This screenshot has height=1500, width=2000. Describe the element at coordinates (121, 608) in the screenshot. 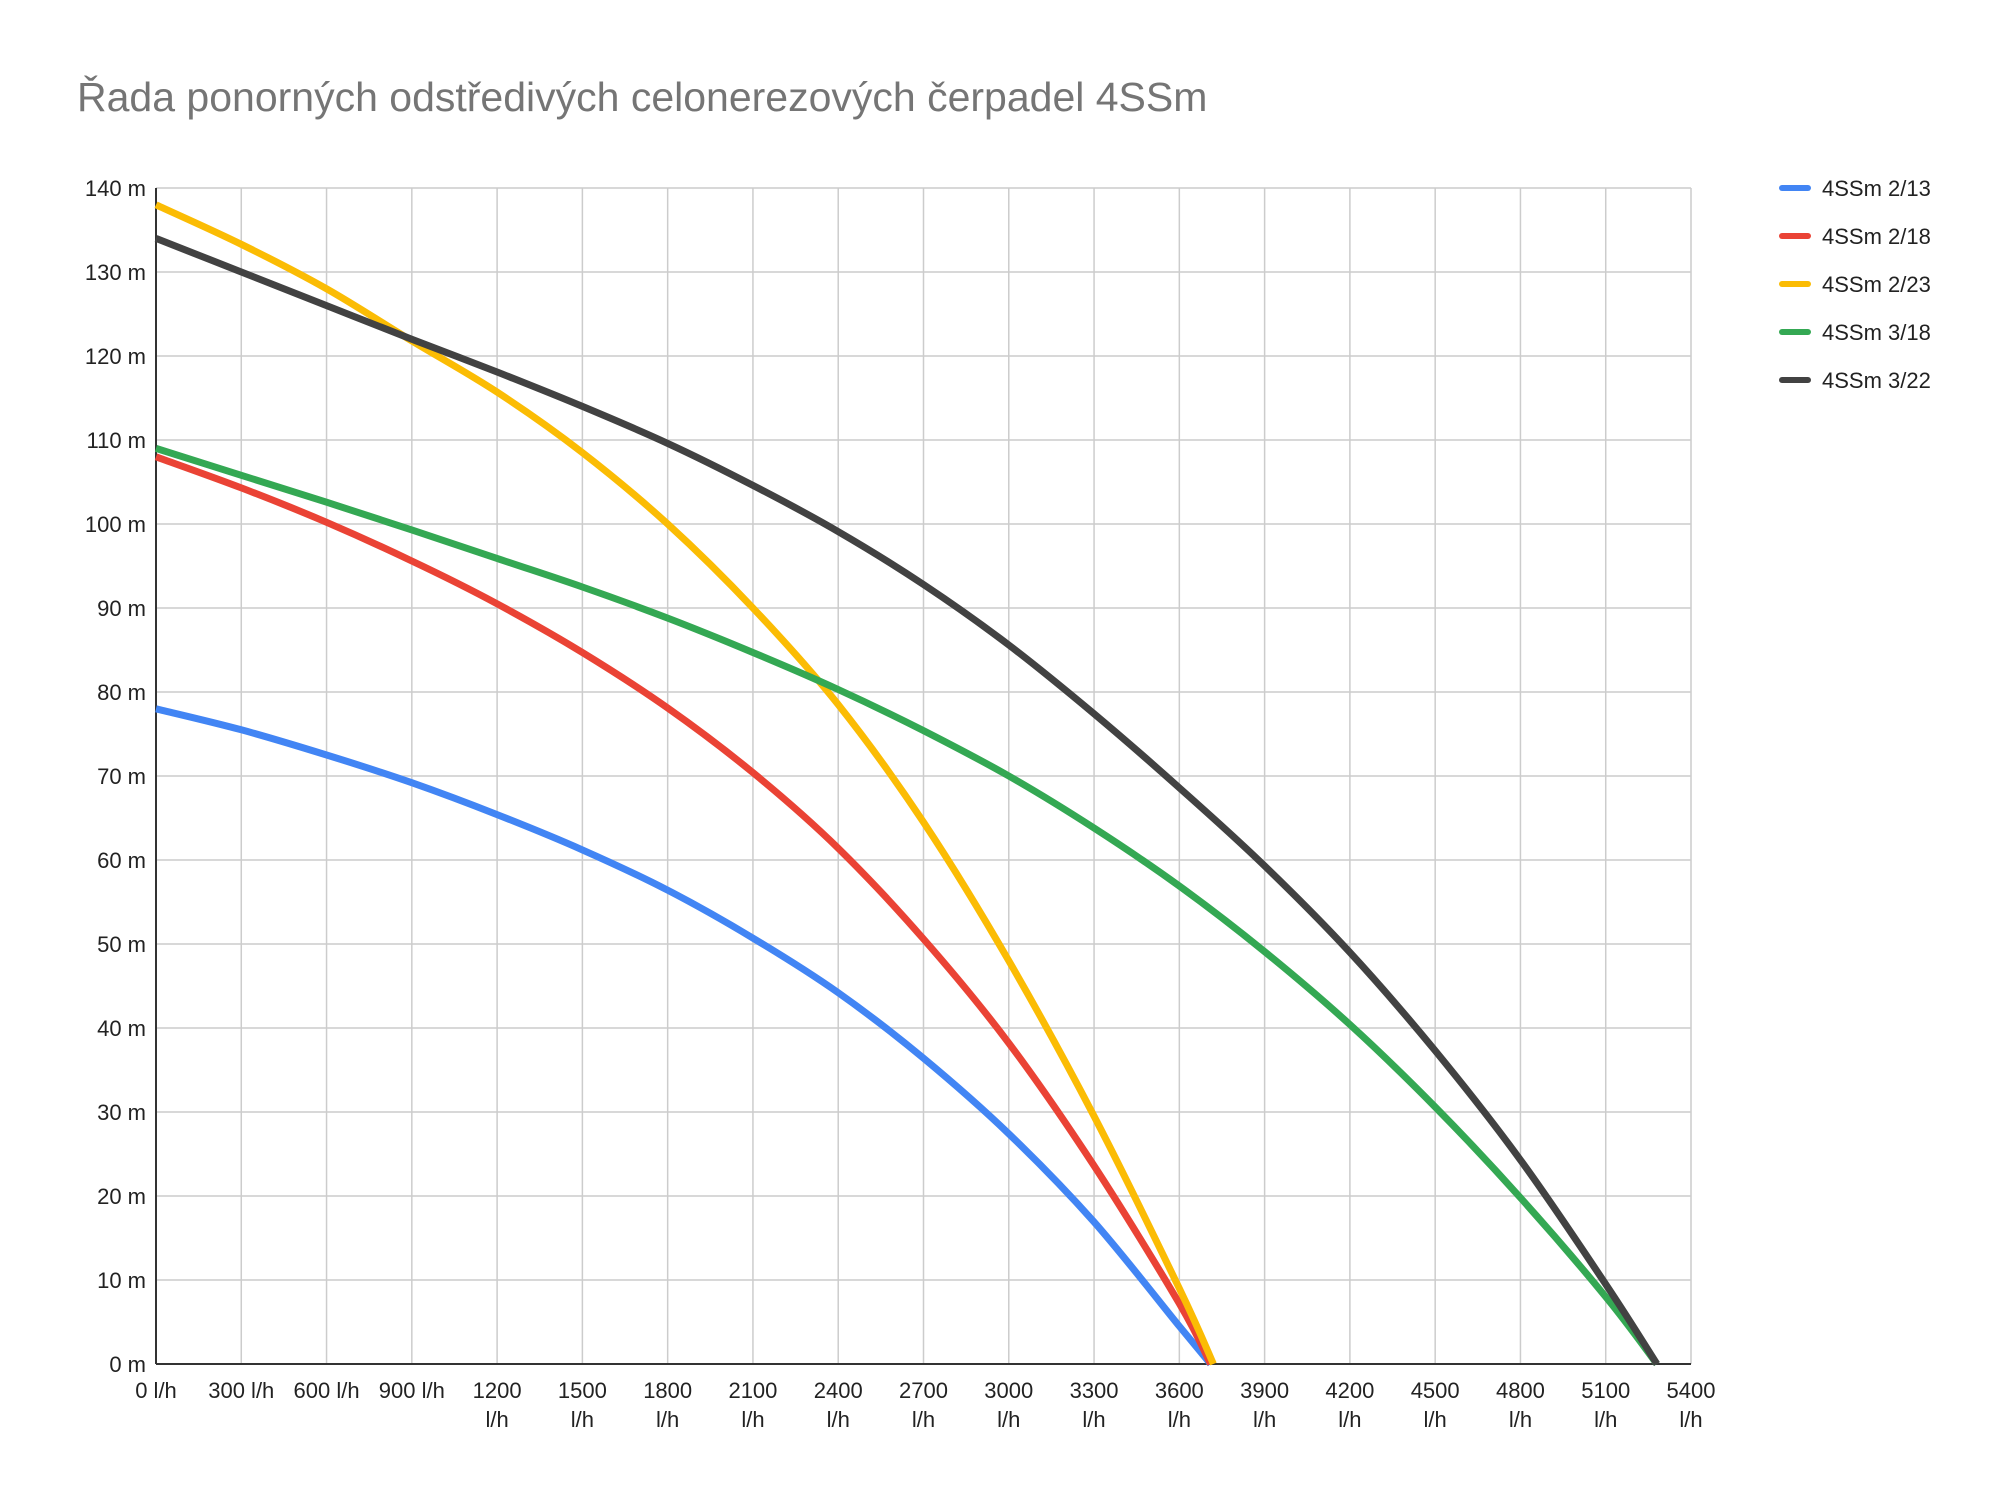

I see `y-tick-label: 90 m` at that location.